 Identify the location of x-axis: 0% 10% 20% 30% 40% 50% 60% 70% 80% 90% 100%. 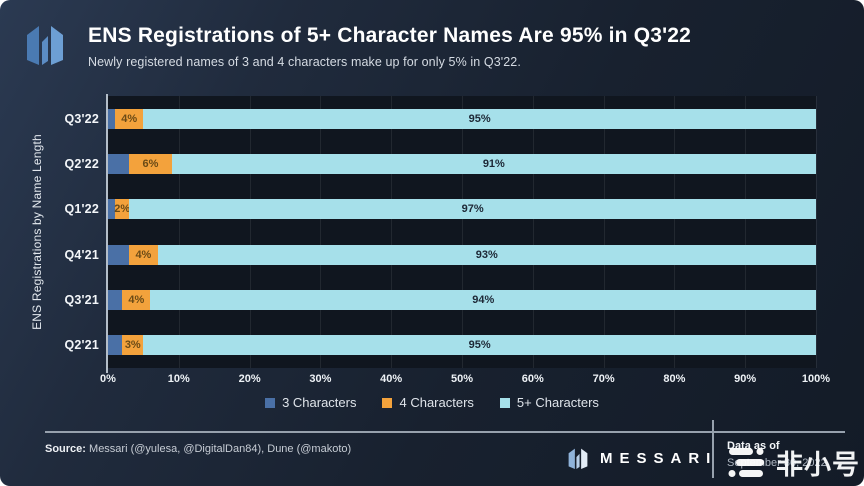
(465, 380).